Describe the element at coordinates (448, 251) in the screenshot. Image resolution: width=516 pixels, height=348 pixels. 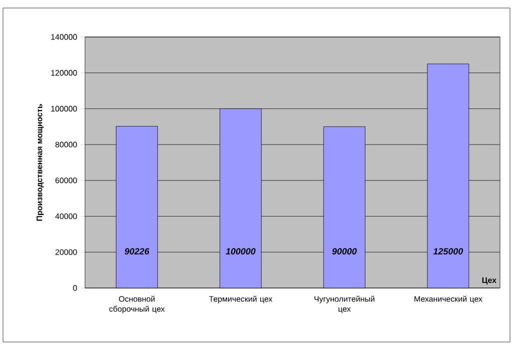
I see `data-label: 125000` at that location.